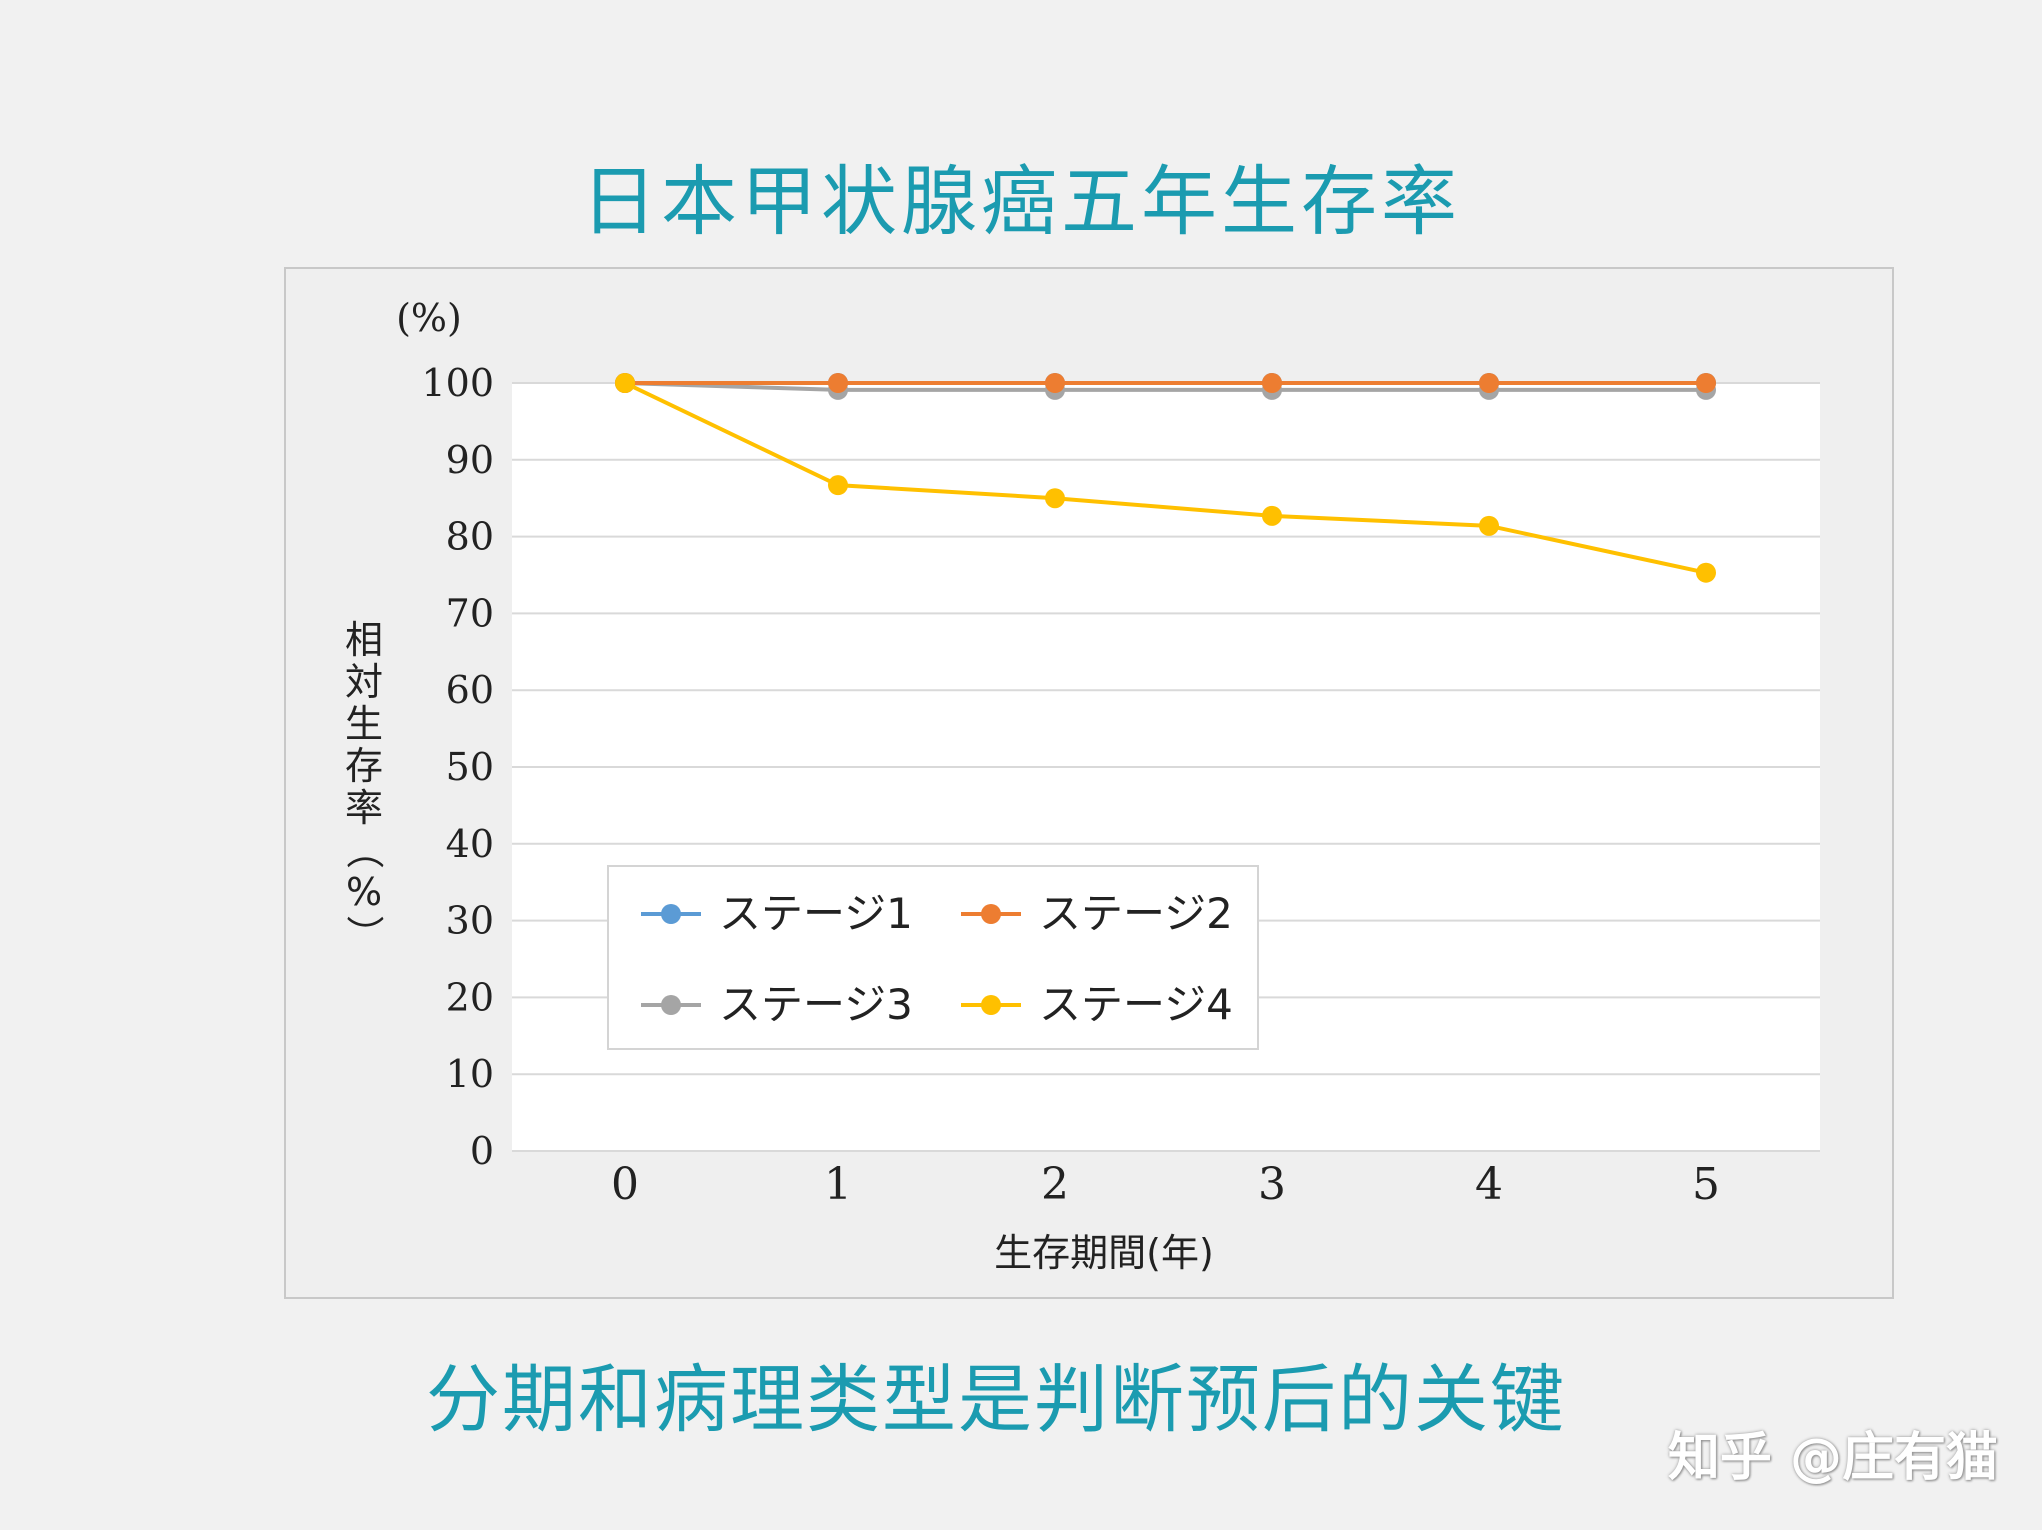  Describe the element at coordinates (364, 724) in the screenshot. I see `y-axis-label-char: 生` at that location.